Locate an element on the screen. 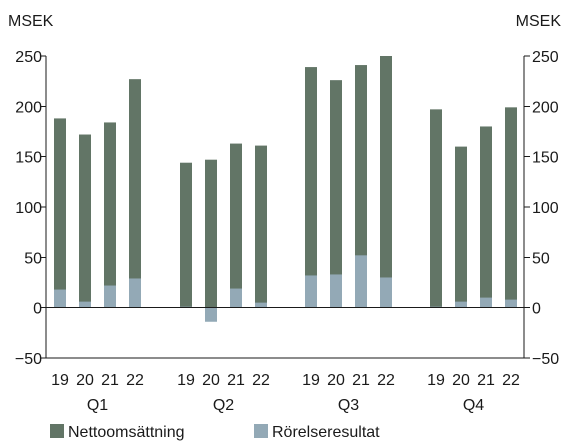 The image size is (568, 441). right-tick-label: 0 is located at coordinates (536, 309).